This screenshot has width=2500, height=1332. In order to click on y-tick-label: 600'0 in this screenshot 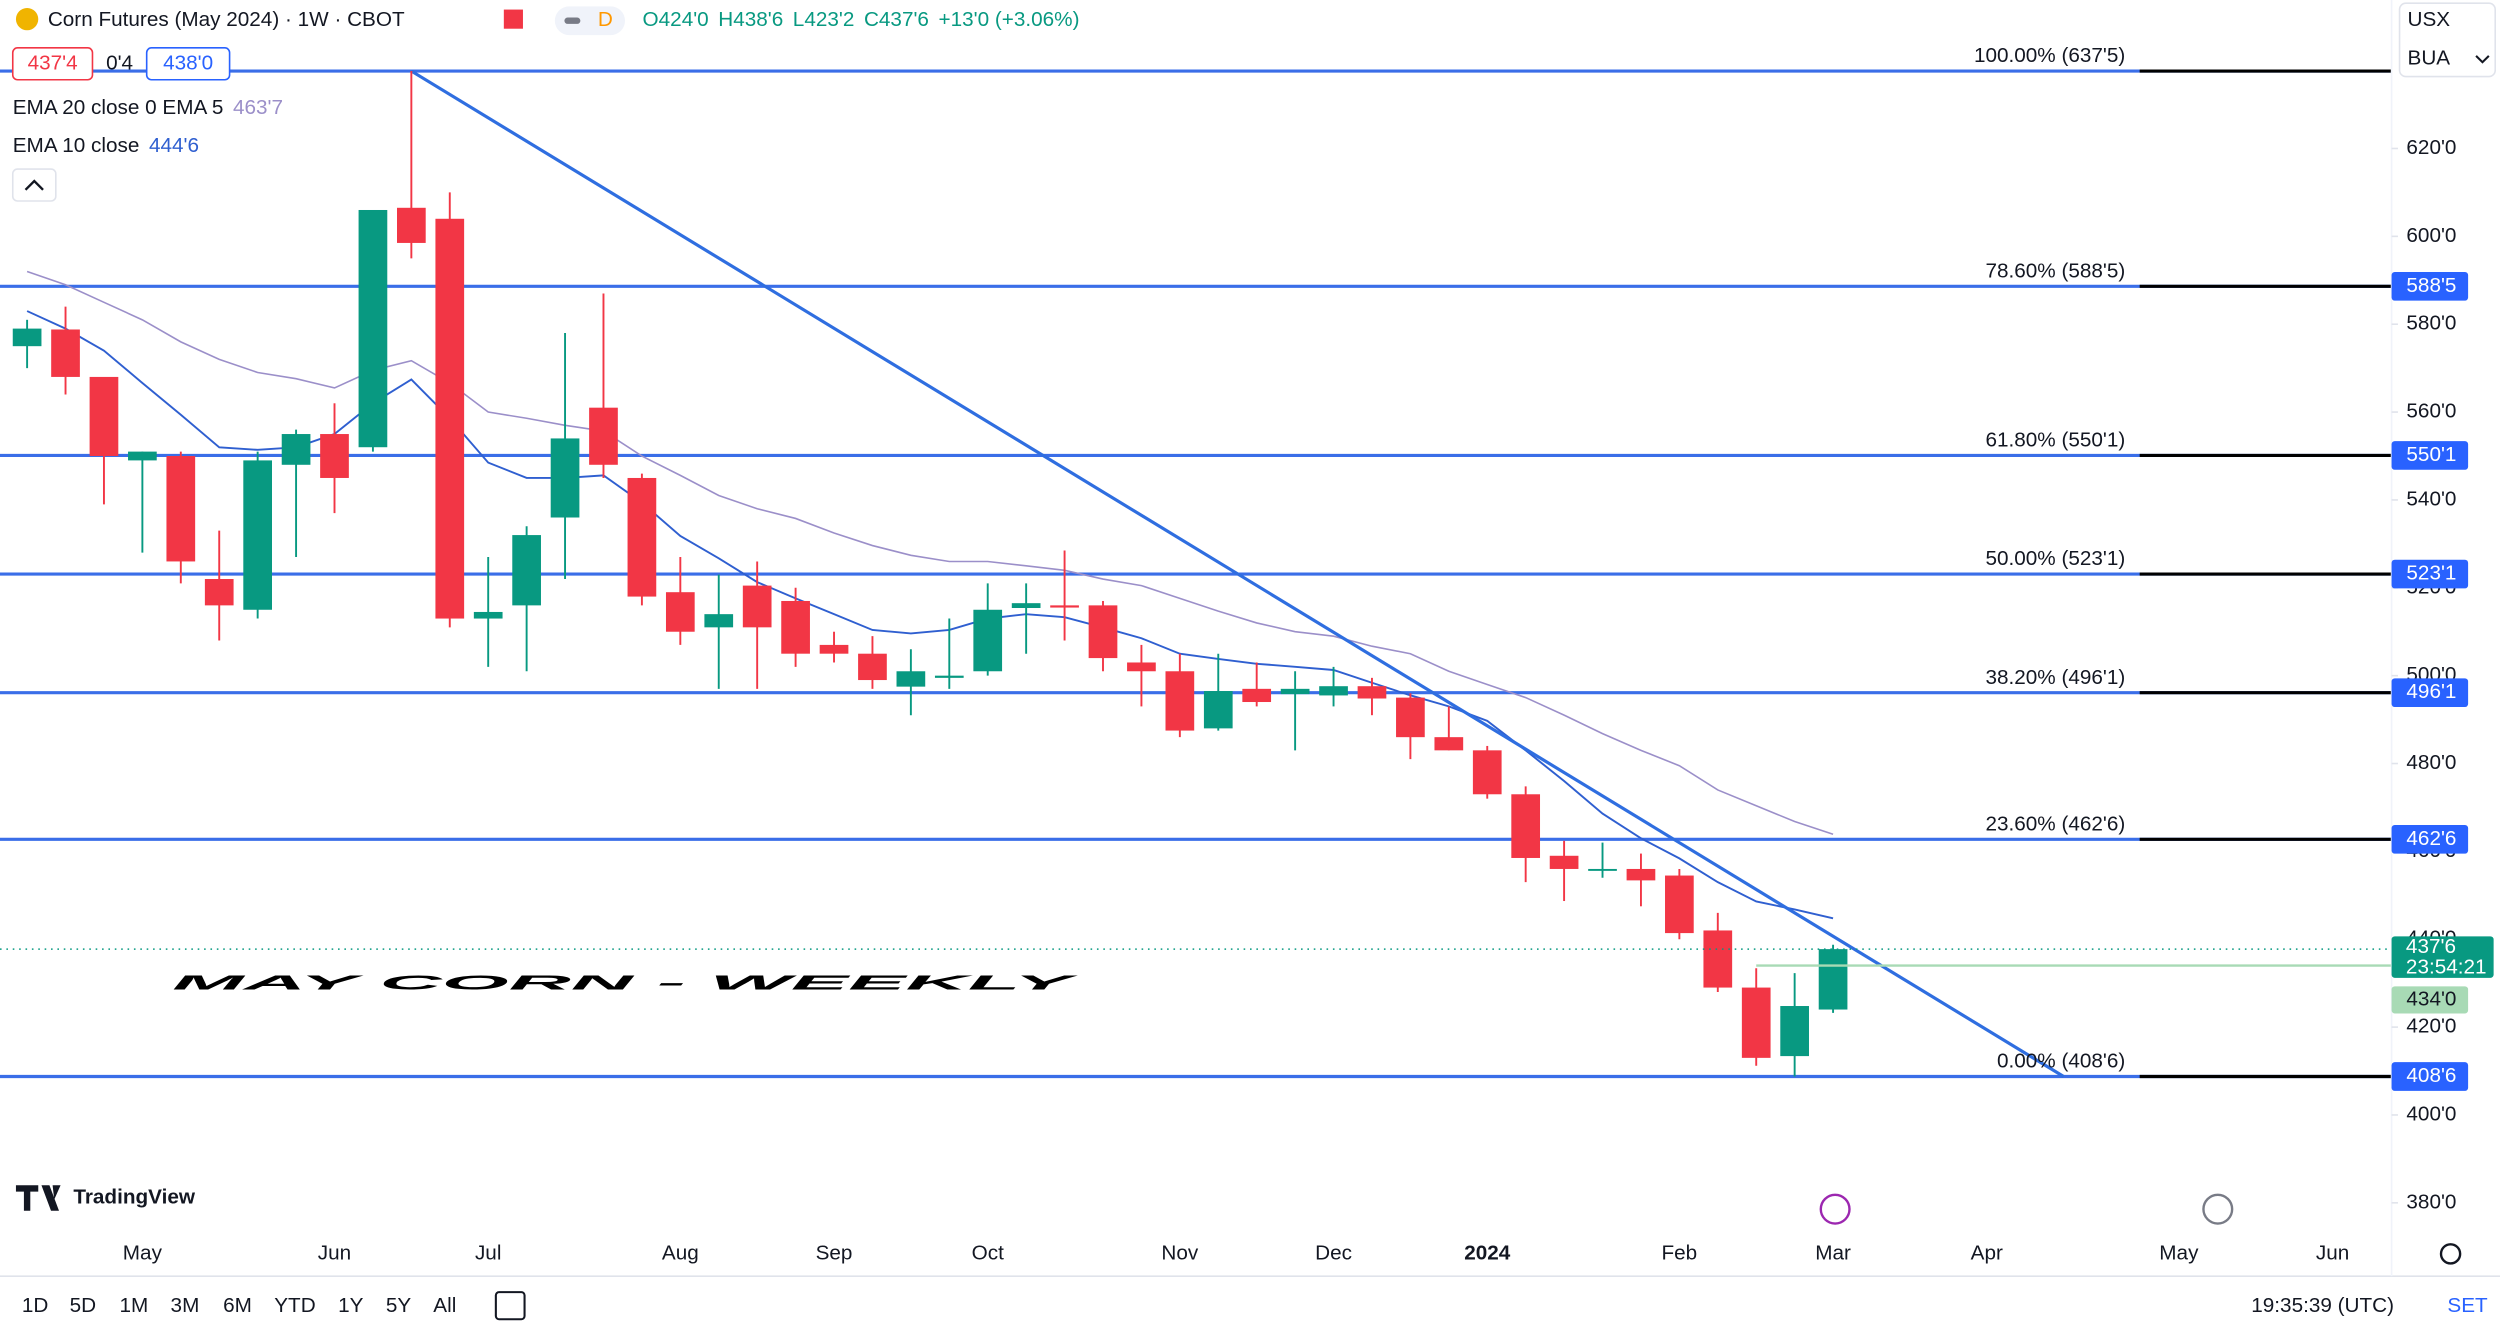, I will do `click(2431, 235)`.